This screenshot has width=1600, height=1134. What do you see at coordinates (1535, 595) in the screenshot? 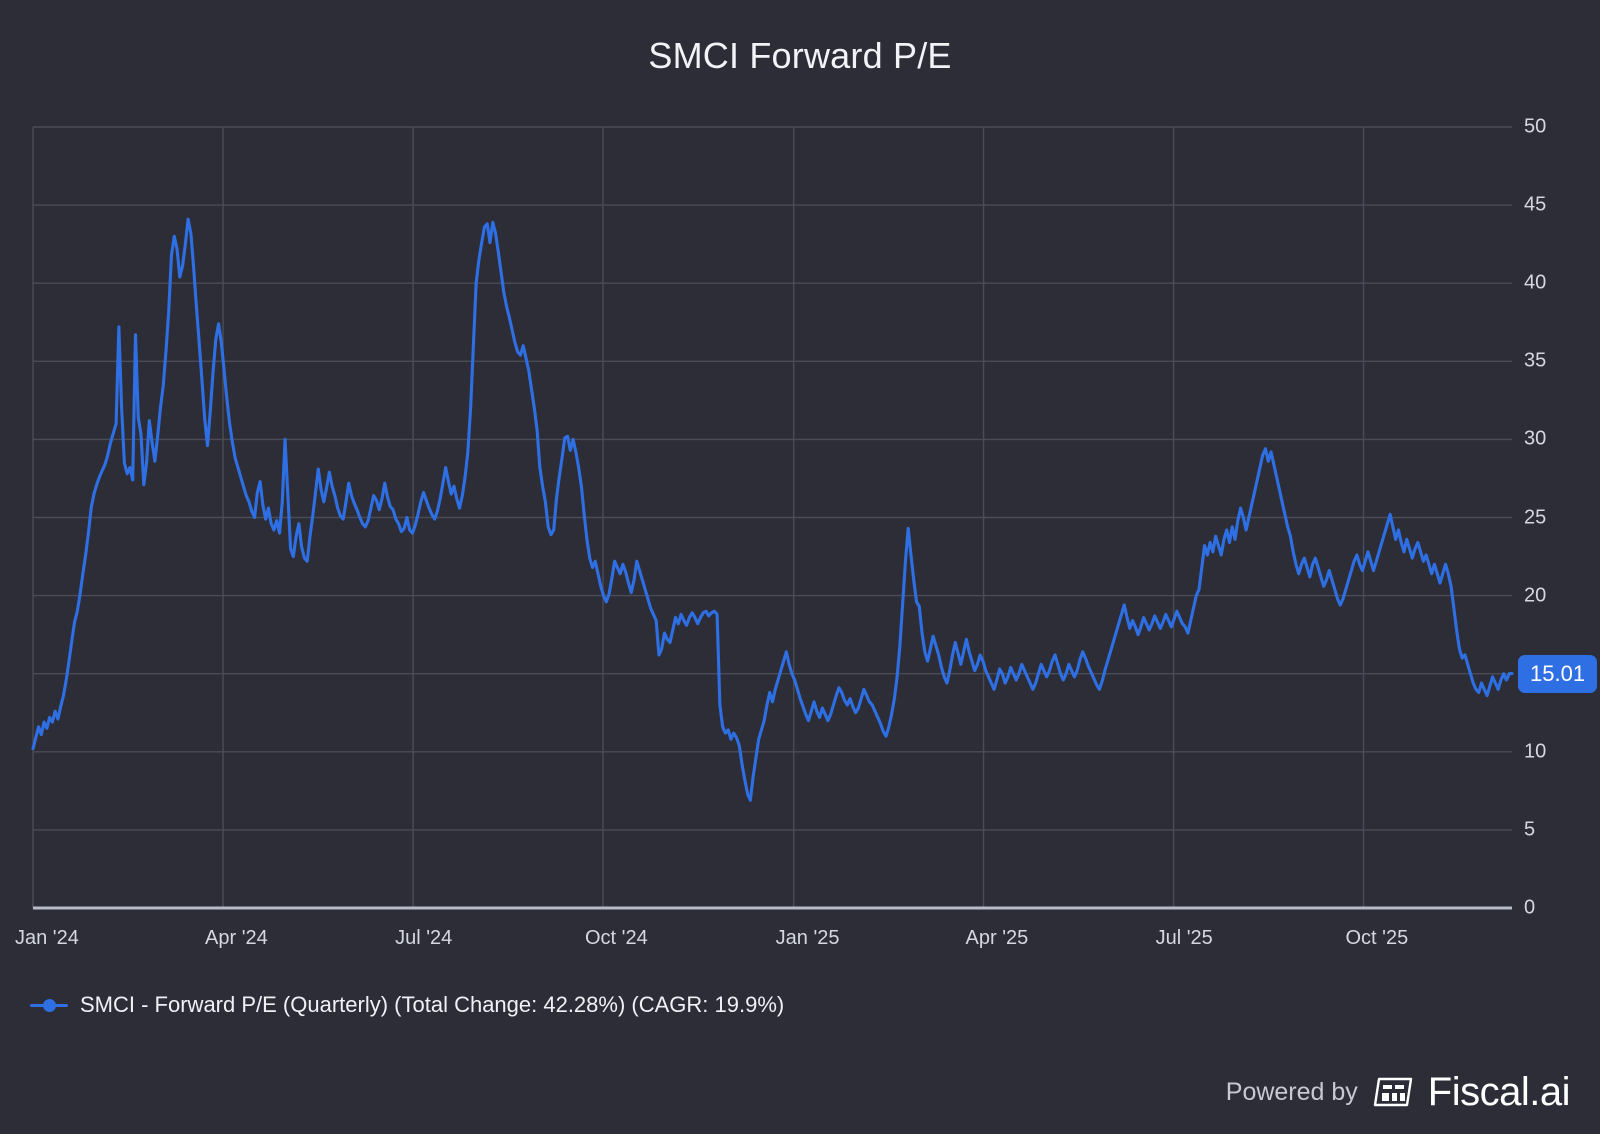
I see `y-axis-tick-label: 20` at bounding box center [1535, 595].